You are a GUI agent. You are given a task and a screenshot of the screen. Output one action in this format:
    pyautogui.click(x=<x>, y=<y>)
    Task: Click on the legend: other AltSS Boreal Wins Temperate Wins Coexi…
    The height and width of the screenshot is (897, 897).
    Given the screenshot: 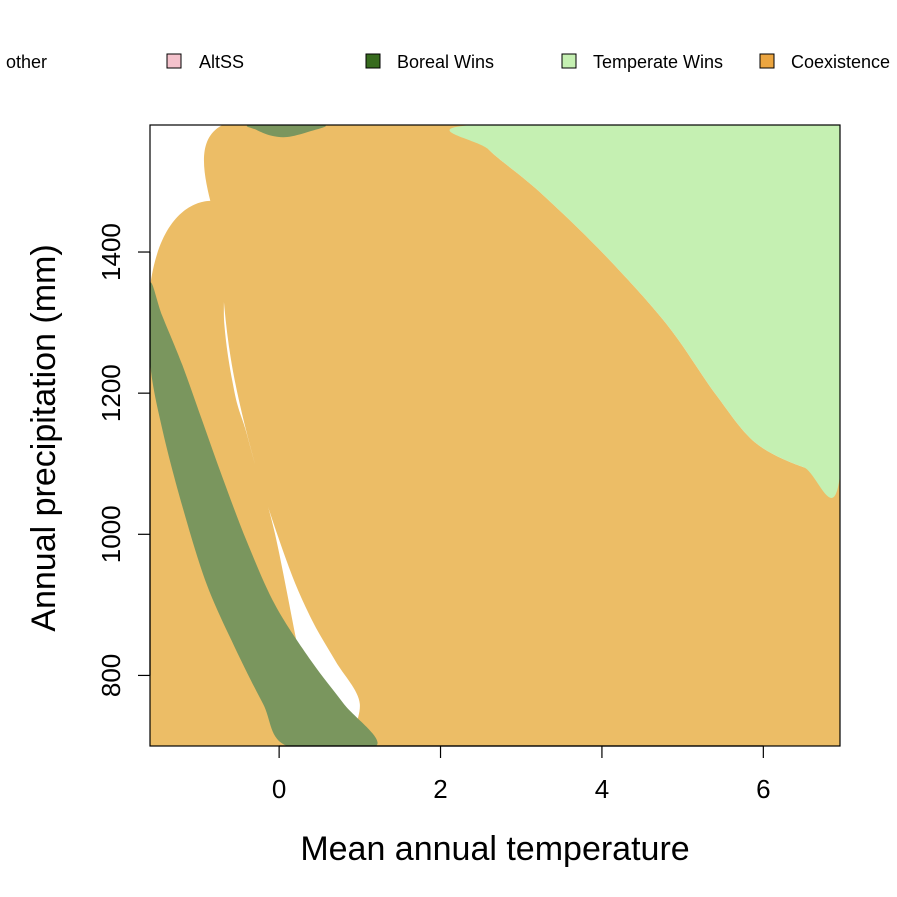 What is the action you would take?
    pyautogui.click(x=448, y=62)
    